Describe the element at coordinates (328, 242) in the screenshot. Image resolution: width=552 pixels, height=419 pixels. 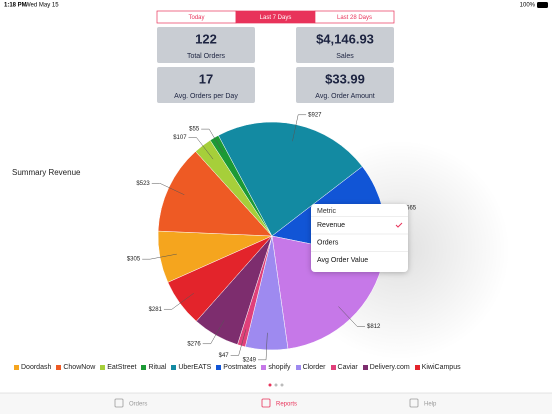
I see `menu-option: Orders` at that location.